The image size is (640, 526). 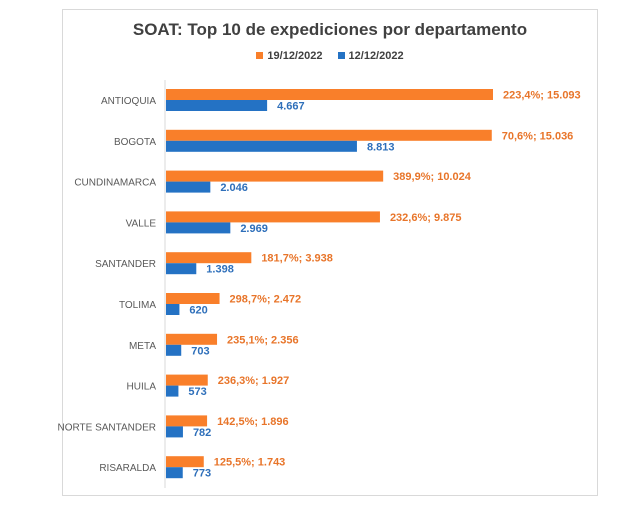 I want to click on data-label: 2.046, so click(x=234, y=188).